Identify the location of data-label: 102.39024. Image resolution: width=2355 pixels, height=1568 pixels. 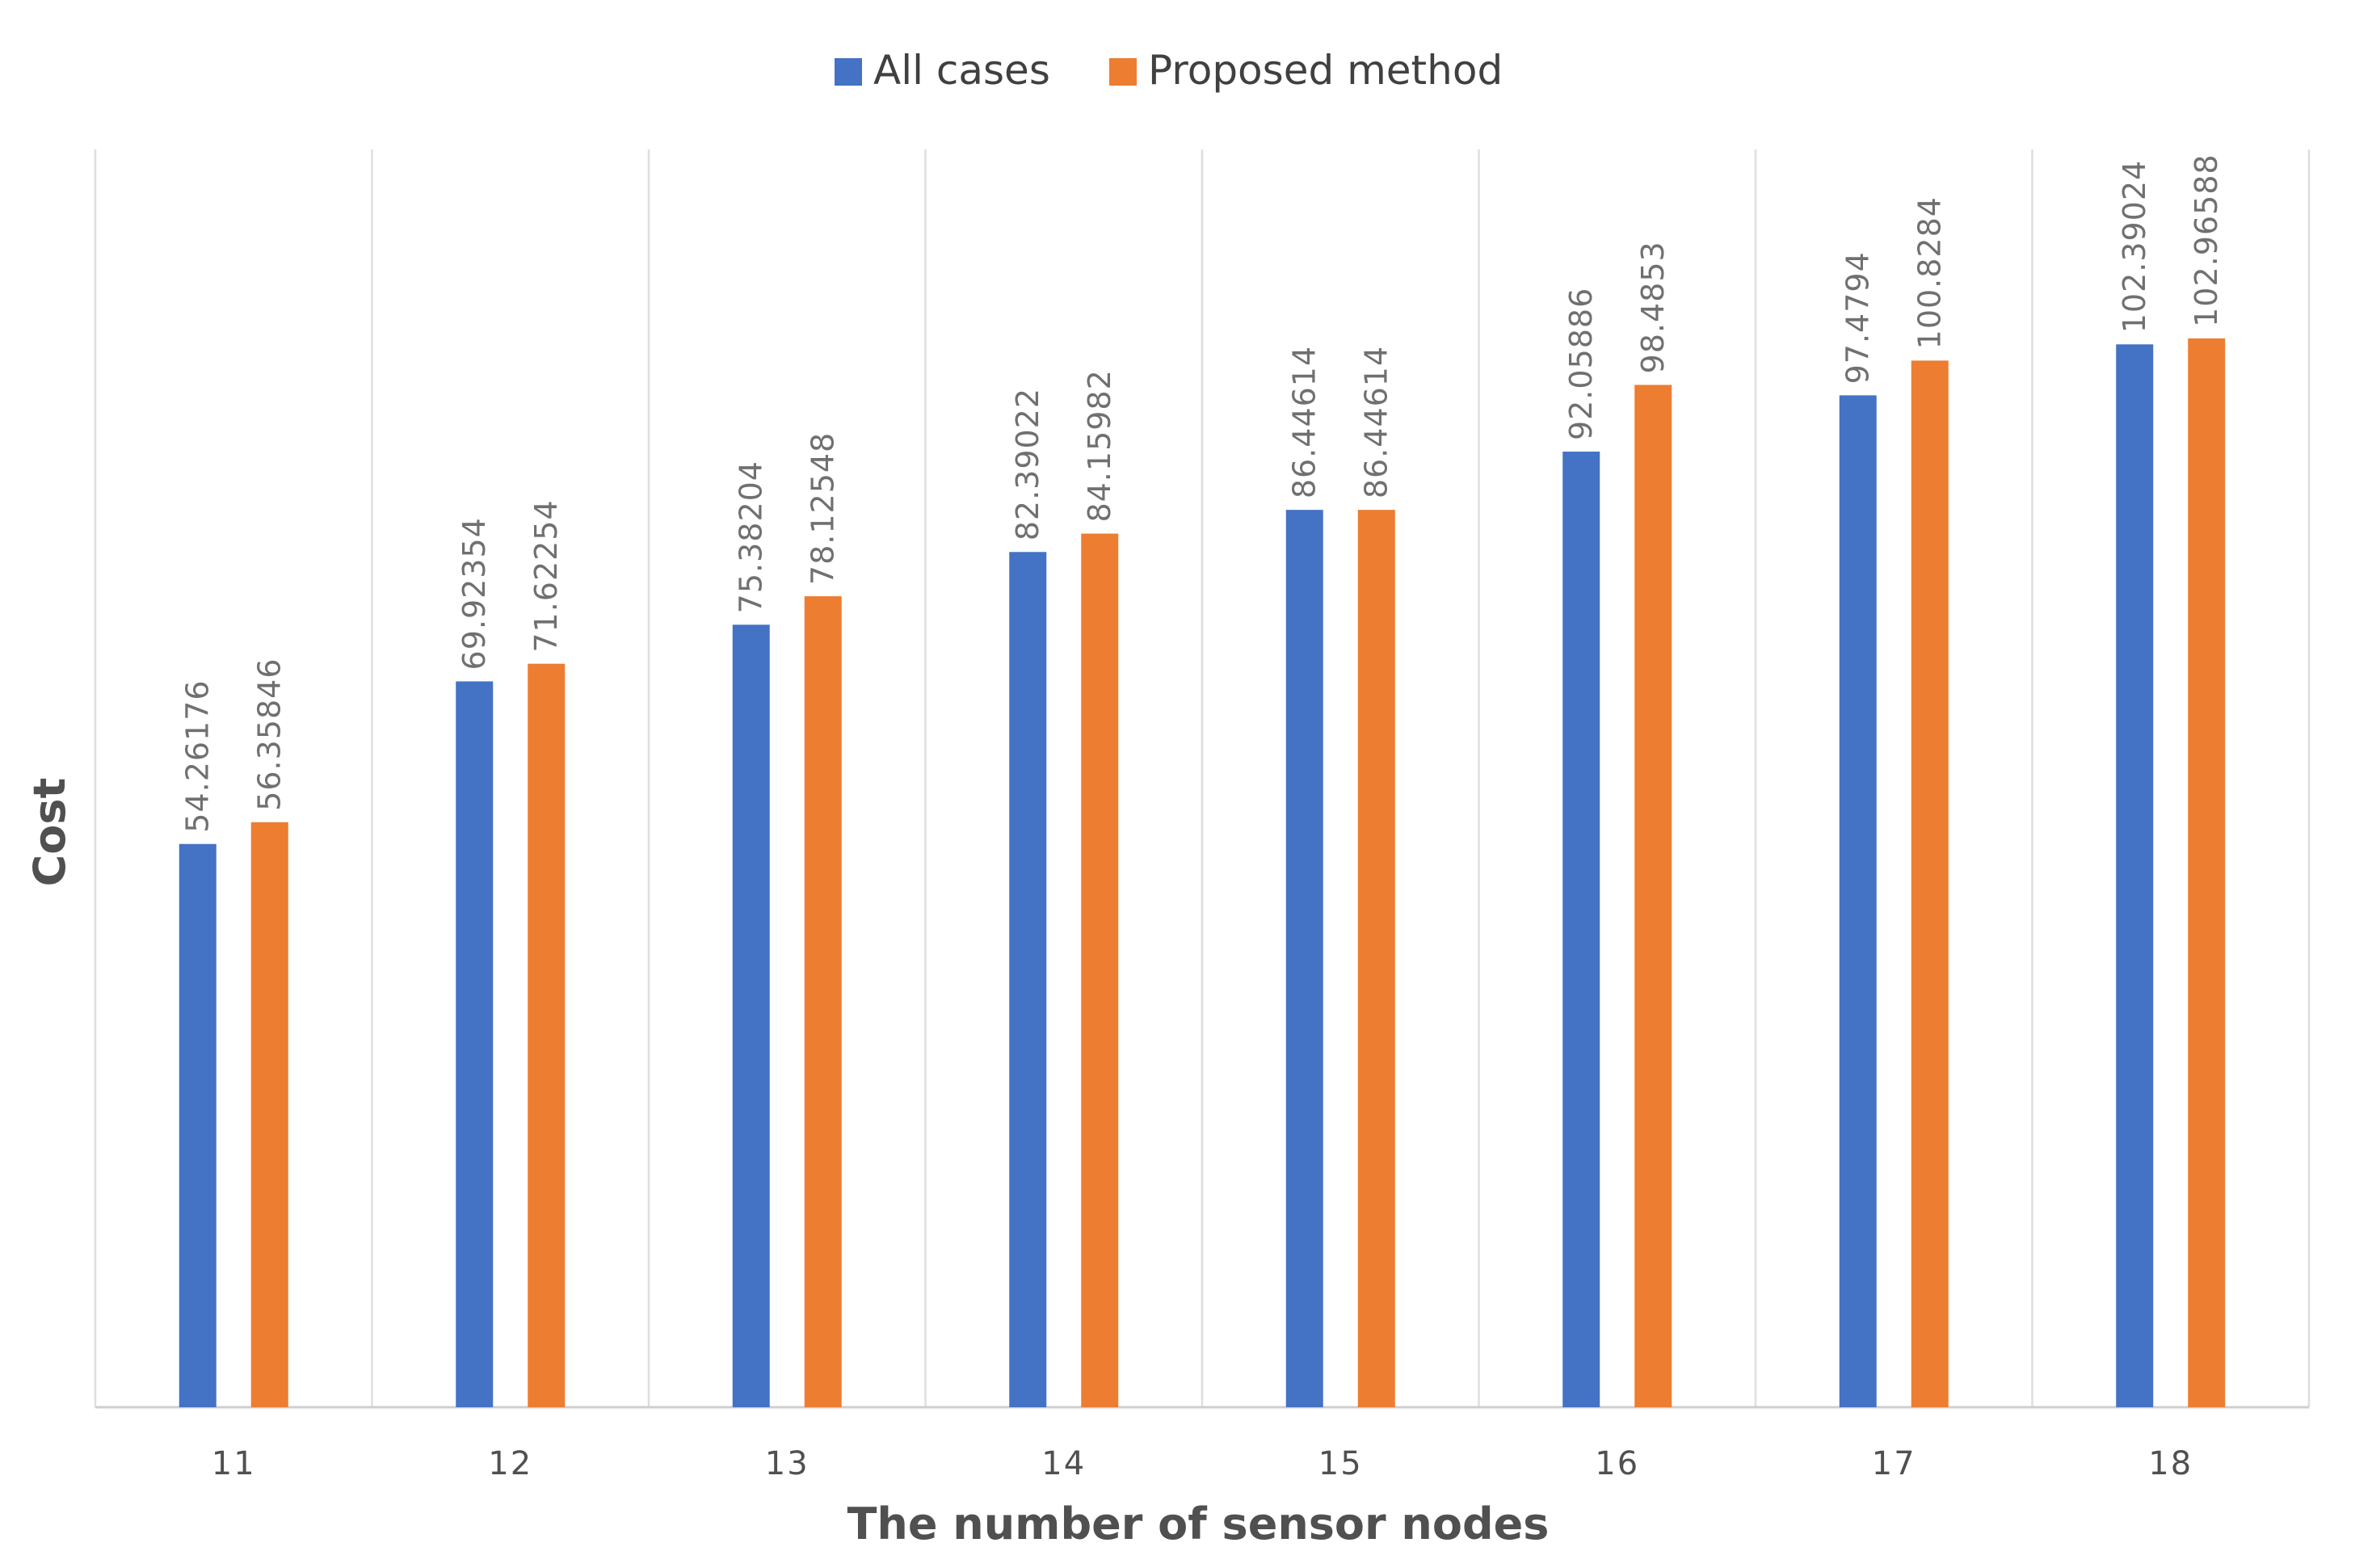
(2134, 247).